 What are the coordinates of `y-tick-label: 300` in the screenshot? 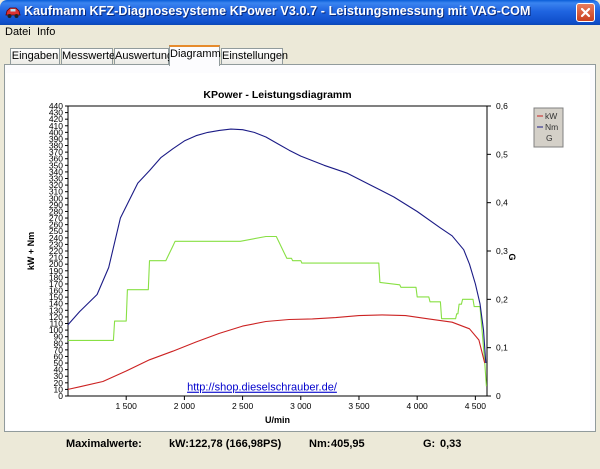 It's located at (56, 198).